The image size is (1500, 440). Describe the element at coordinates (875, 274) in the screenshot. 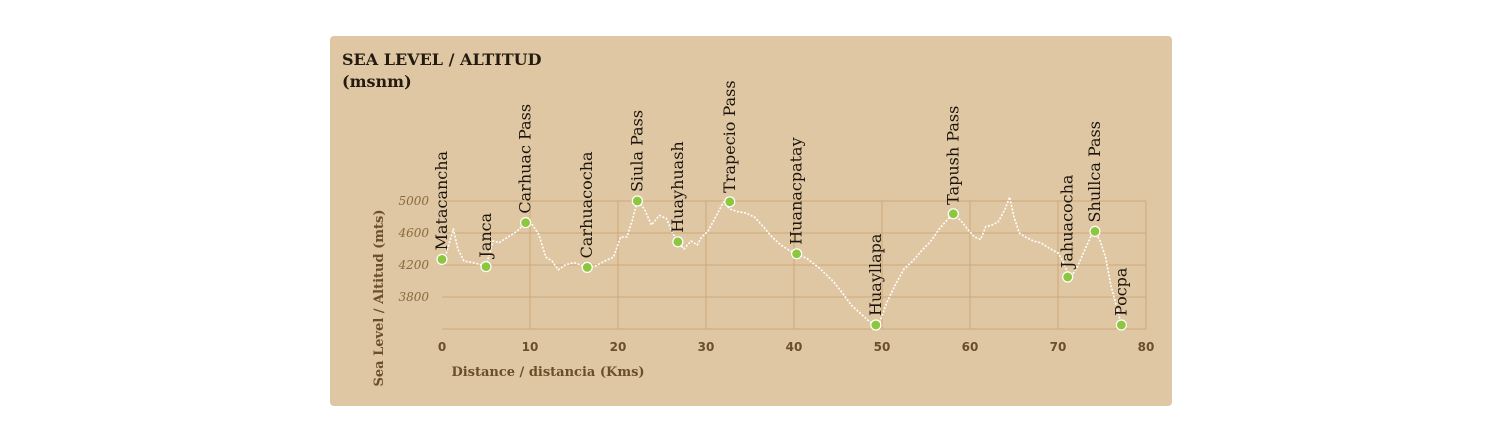

I see `waypoint-label: Huayllapa` at that location.